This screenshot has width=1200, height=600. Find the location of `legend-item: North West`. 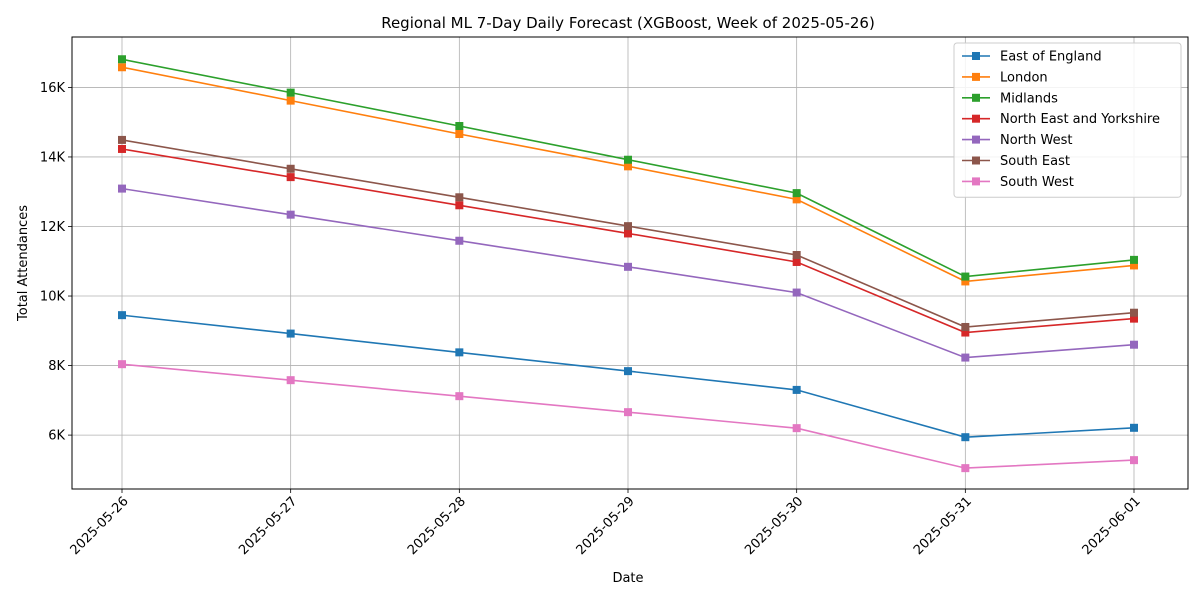

legend-item: North West is located at coordinates (1017, 140).